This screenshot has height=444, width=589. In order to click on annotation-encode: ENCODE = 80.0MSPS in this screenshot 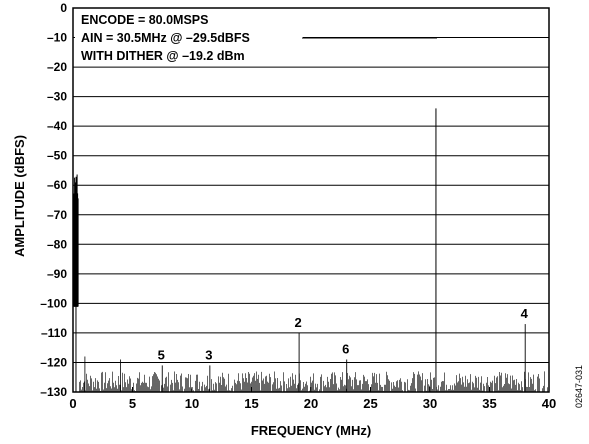, I will do `click(144, 20)`.